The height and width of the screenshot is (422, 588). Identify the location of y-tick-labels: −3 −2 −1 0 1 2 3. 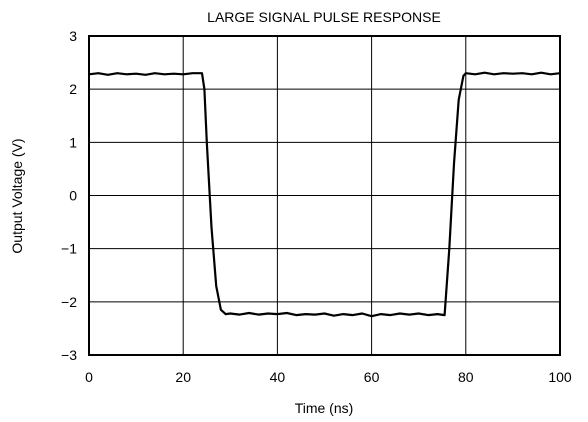
(69, 195).